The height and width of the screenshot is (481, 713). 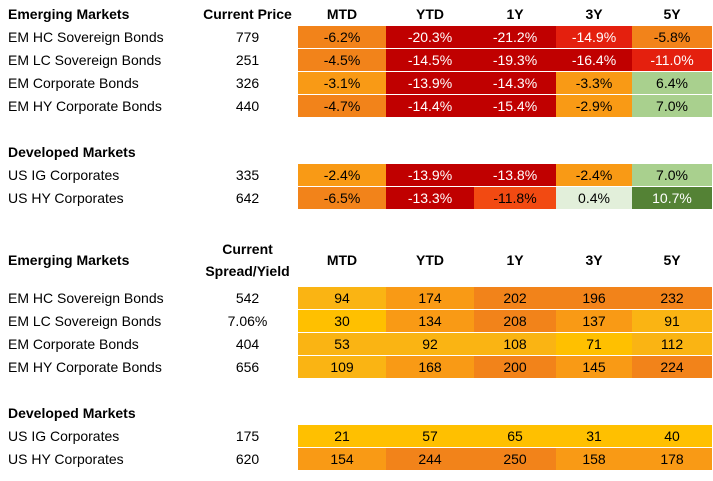 I want to click on spread-table-em-row: EM Corporate Bonds 404 53 92 108 71 112, so click(x=356, y=344).